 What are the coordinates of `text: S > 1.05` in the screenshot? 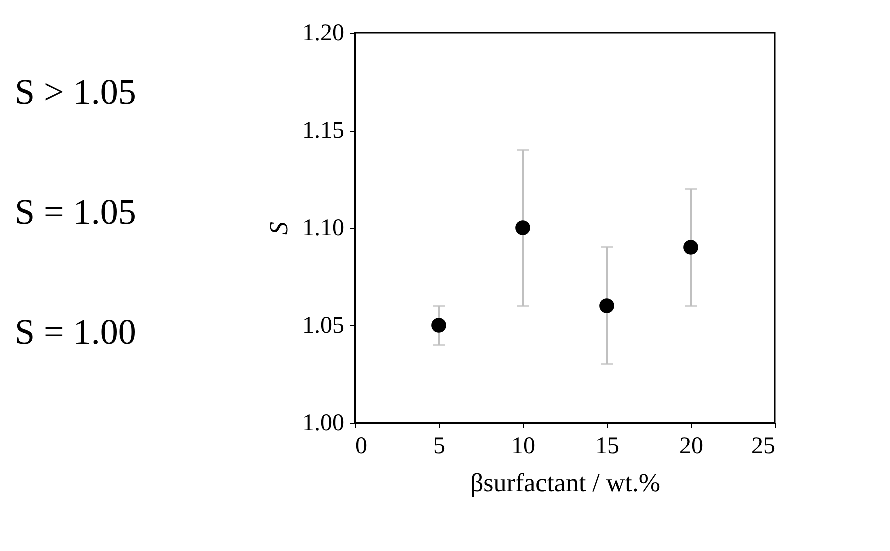 It's located at (75, 92).